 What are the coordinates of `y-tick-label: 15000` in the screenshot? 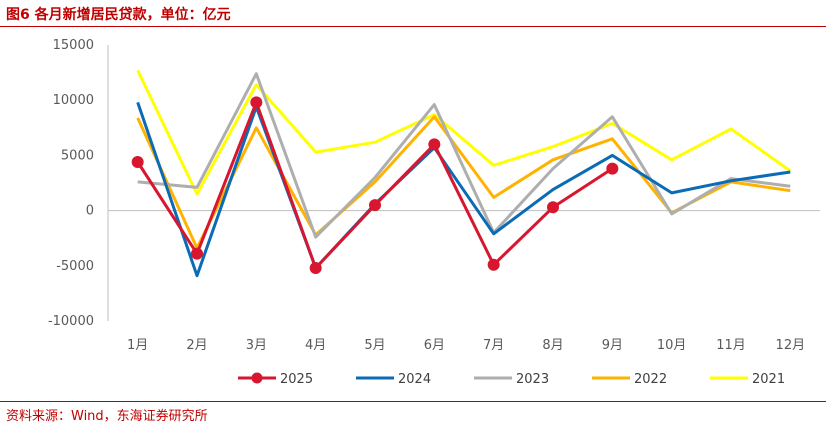 It's located at (73, 45).